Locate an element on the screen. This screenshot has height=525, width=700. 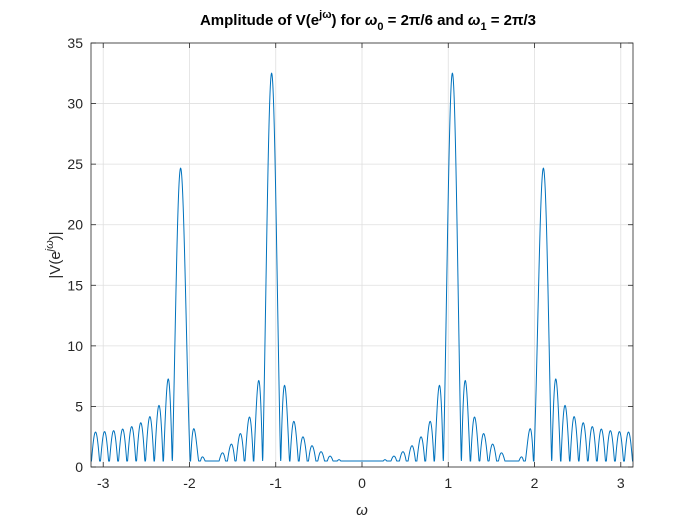
x-axis-label: ω is located at coordinates (362, 510).